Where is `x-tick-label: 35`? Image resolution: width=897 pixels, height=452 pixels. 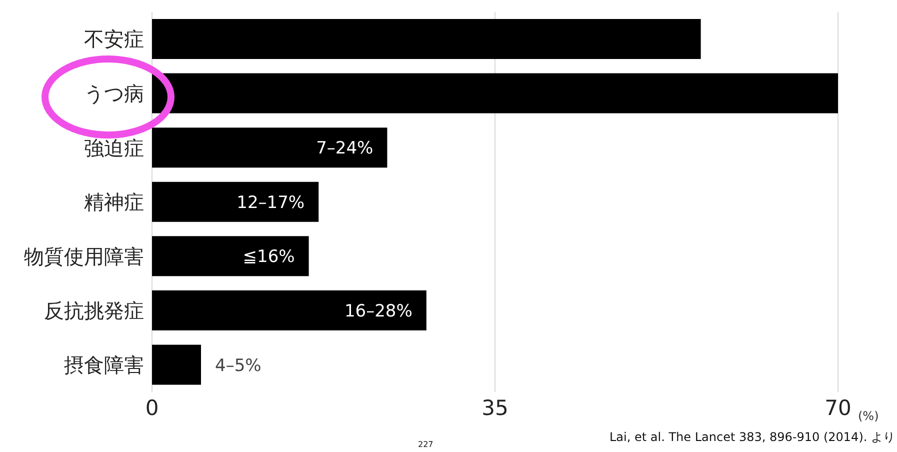
x-tick-label: 35 is located at coordinates (495, 408).